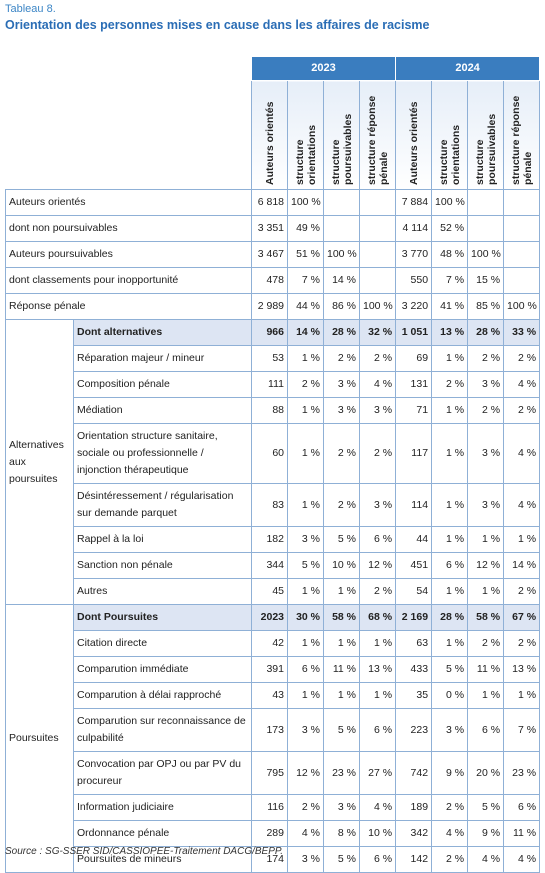 The image size is (545, 873). What do you see at coordinates (377, 135) in the screenshot?
I see `column-header: structure réponse pénale` at bounding box center [377, 135].